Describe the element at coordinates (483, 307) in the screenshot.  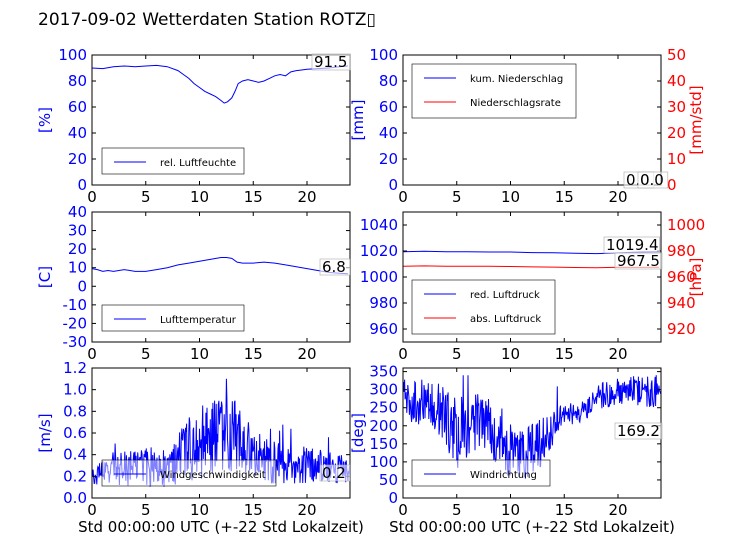
I see `legend: red. Luftdruck abs. Luftdruck` at that location.